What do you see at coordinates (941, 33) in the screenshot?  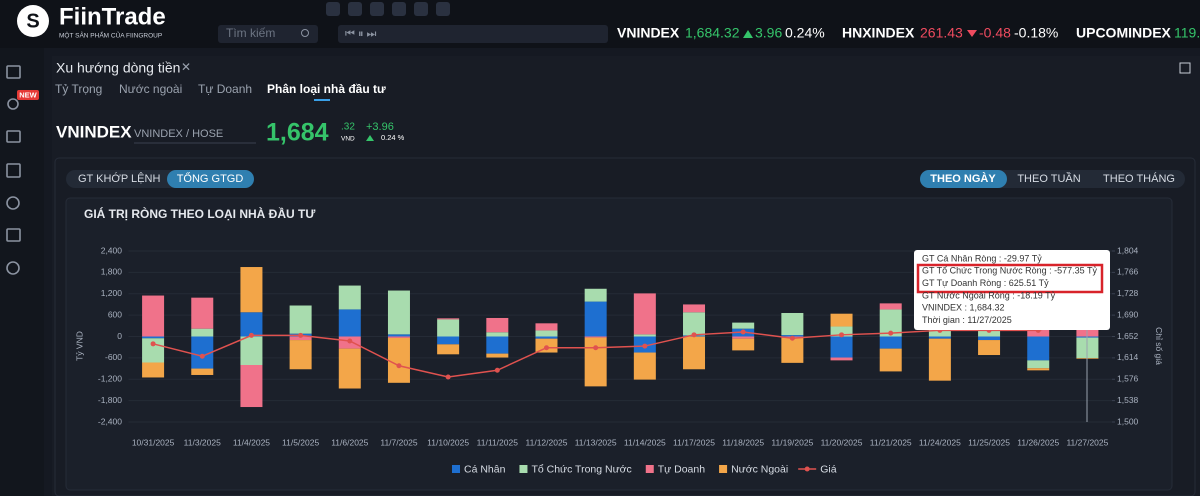 I see `index-value: 261.43` at bounding box center [941, 33].